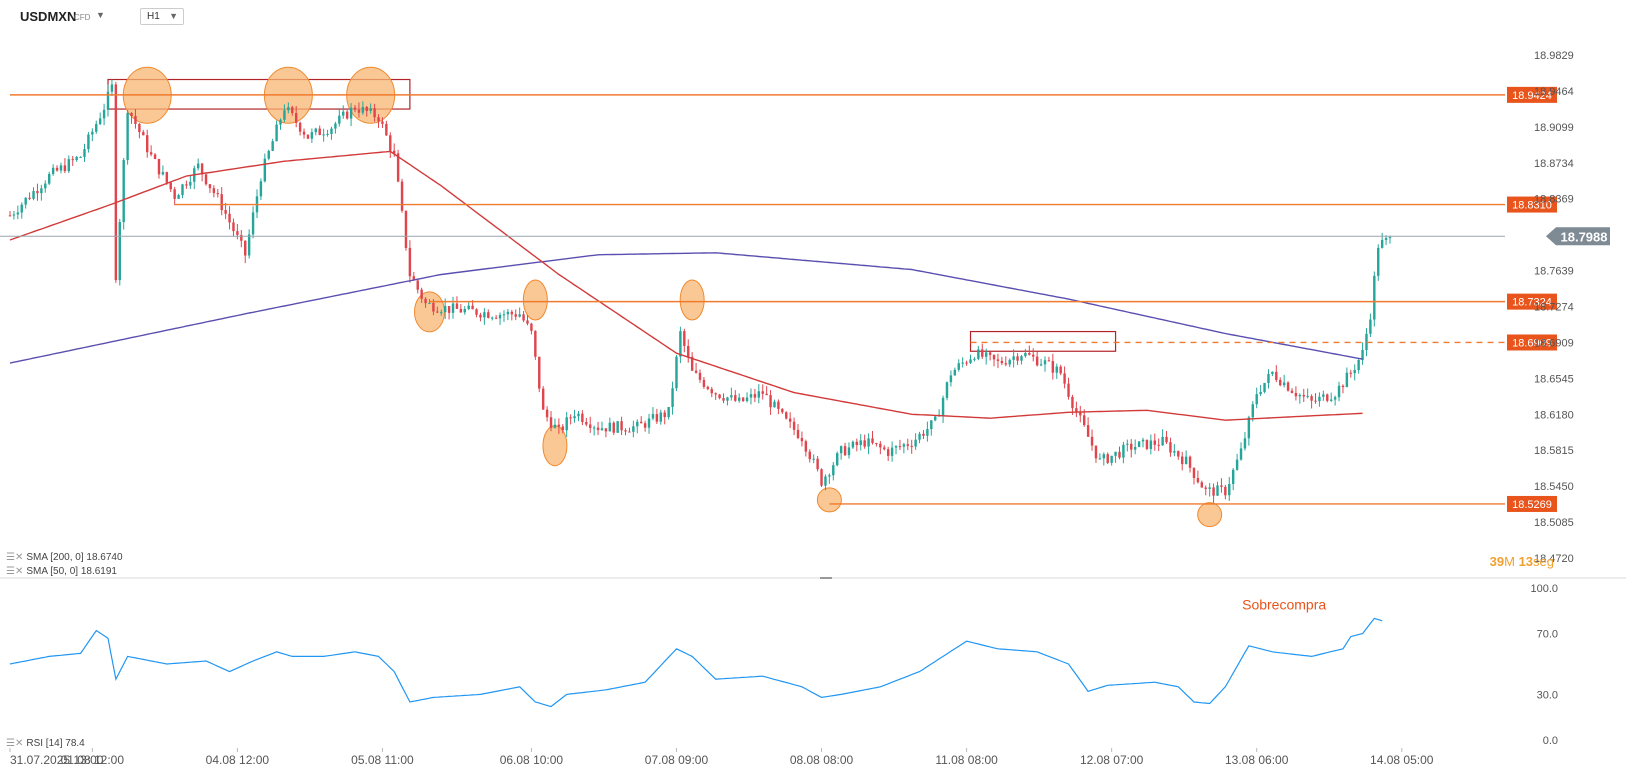 This screenshot has width=1626, height=784. What do you see at coordinates (61, 571) in the screenshot?
I see `legend-sma50: ☰✕ SMA [50, 0] 18.6191` at bounding box center [61, 571].